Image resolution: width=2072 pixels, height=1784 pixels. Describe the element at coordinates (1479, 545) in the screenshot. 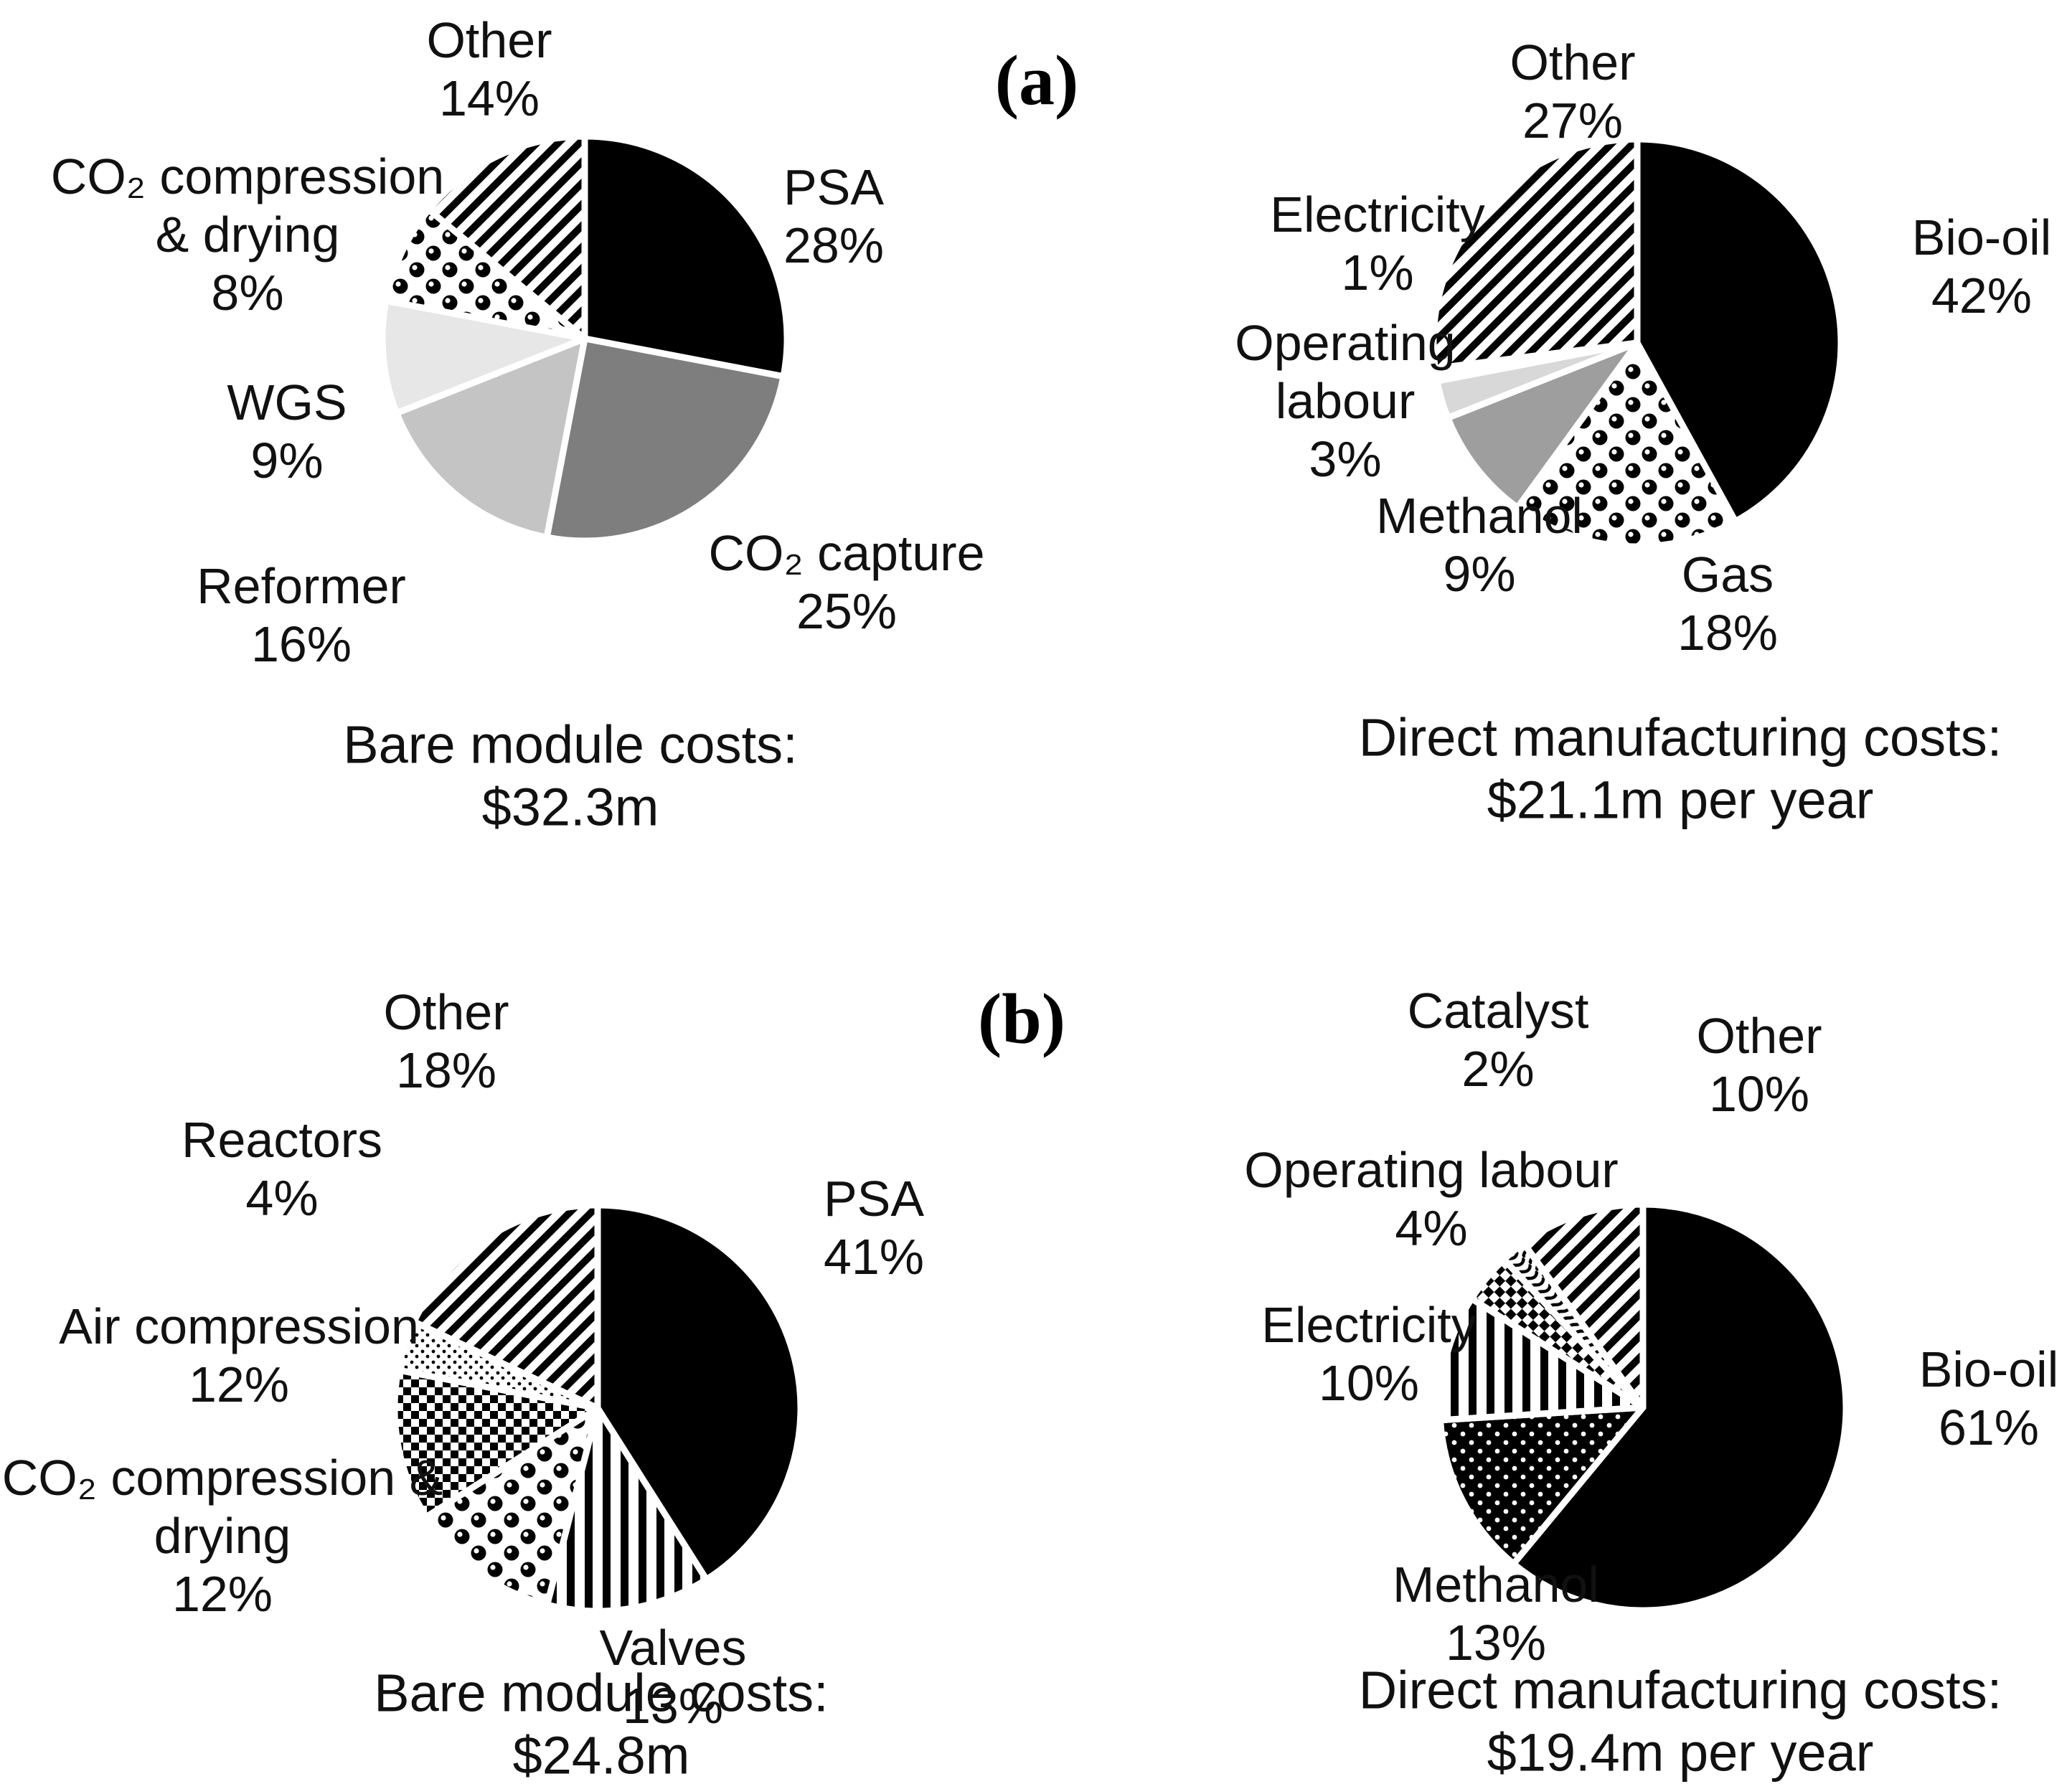

I see `slice-label-a-direct-manufacturing-2: Methanol 9%` at that location.